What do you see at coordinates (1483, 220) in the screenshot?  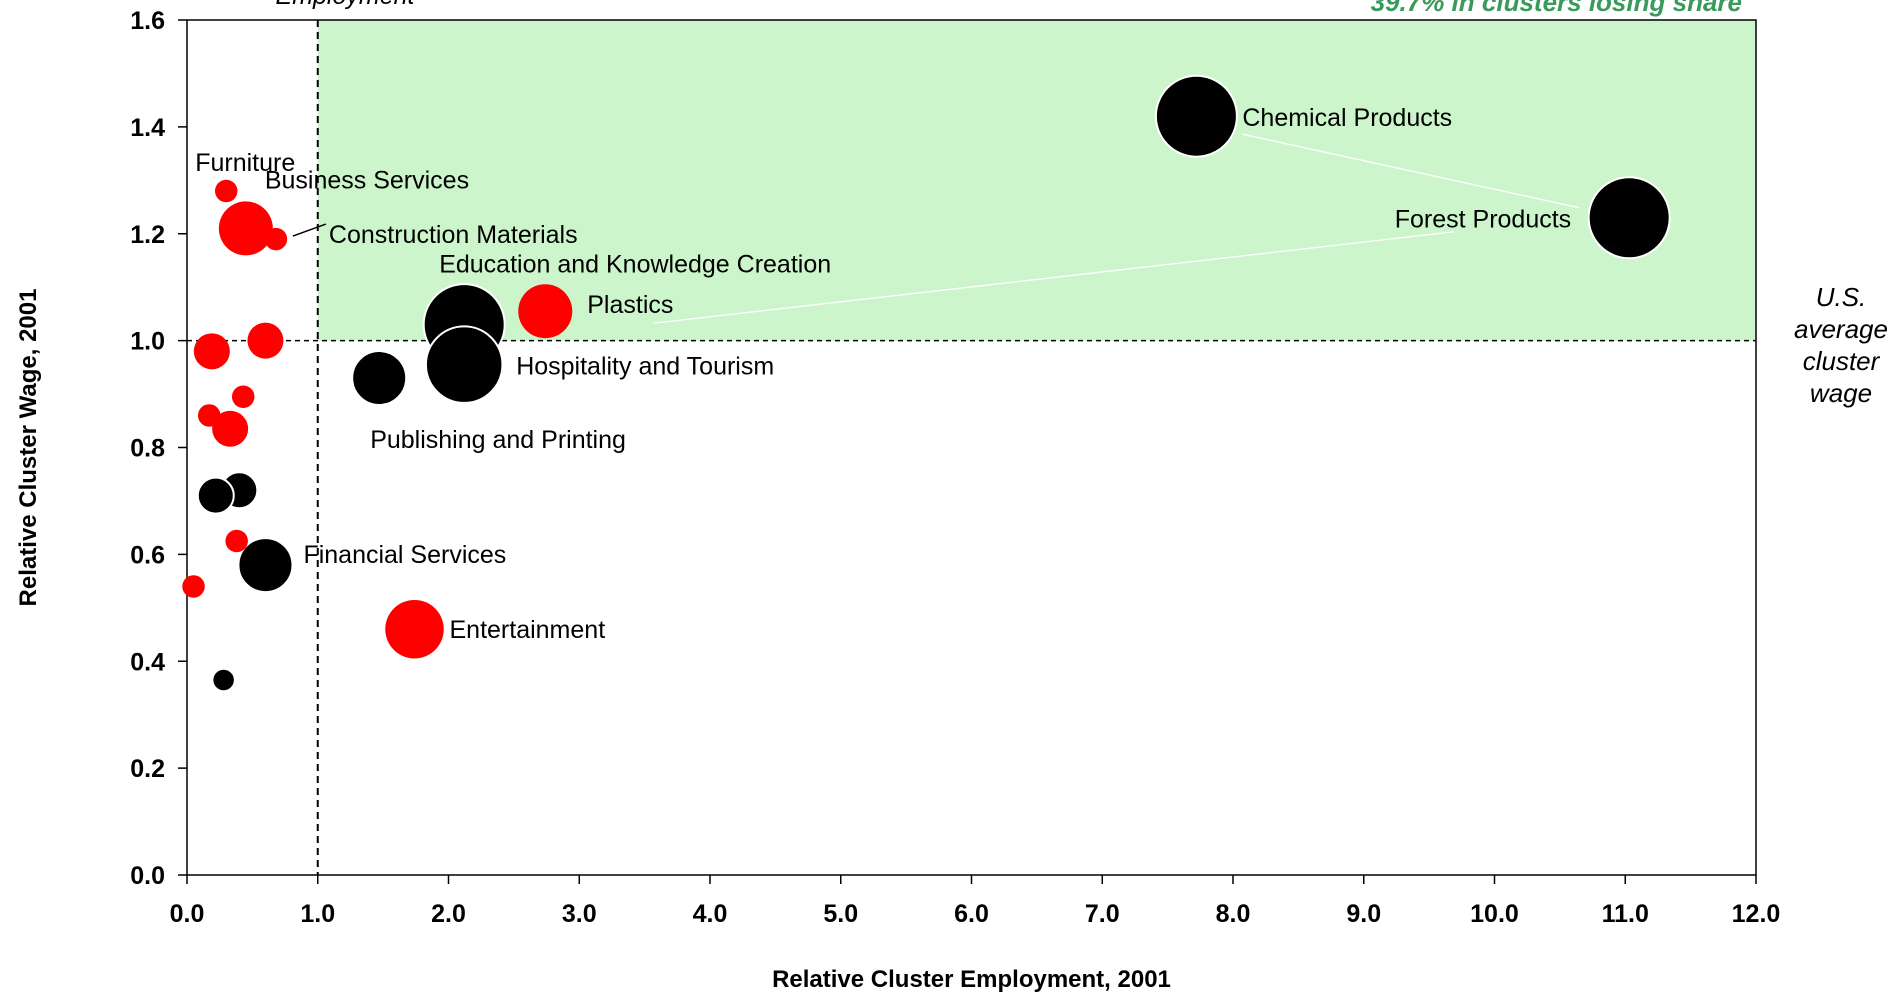 I see `bubble-label: Forest Products` at bounding box center [1483, 220].